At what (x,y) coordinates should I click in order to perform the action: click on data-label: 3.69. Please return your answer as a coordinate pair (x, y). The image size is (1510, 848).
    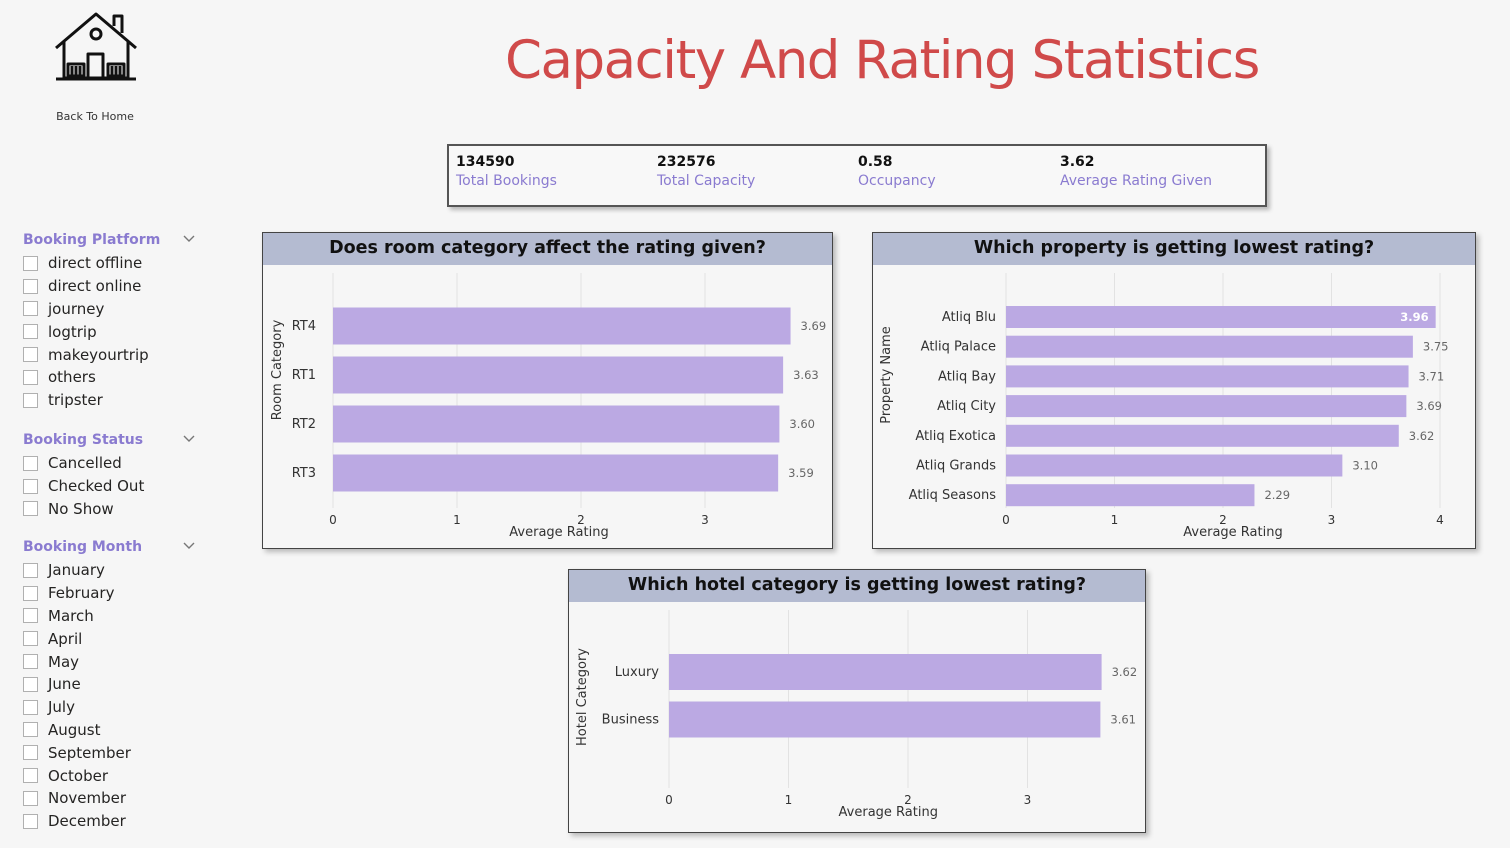
    Looking at the image, I should click on (814, 326).